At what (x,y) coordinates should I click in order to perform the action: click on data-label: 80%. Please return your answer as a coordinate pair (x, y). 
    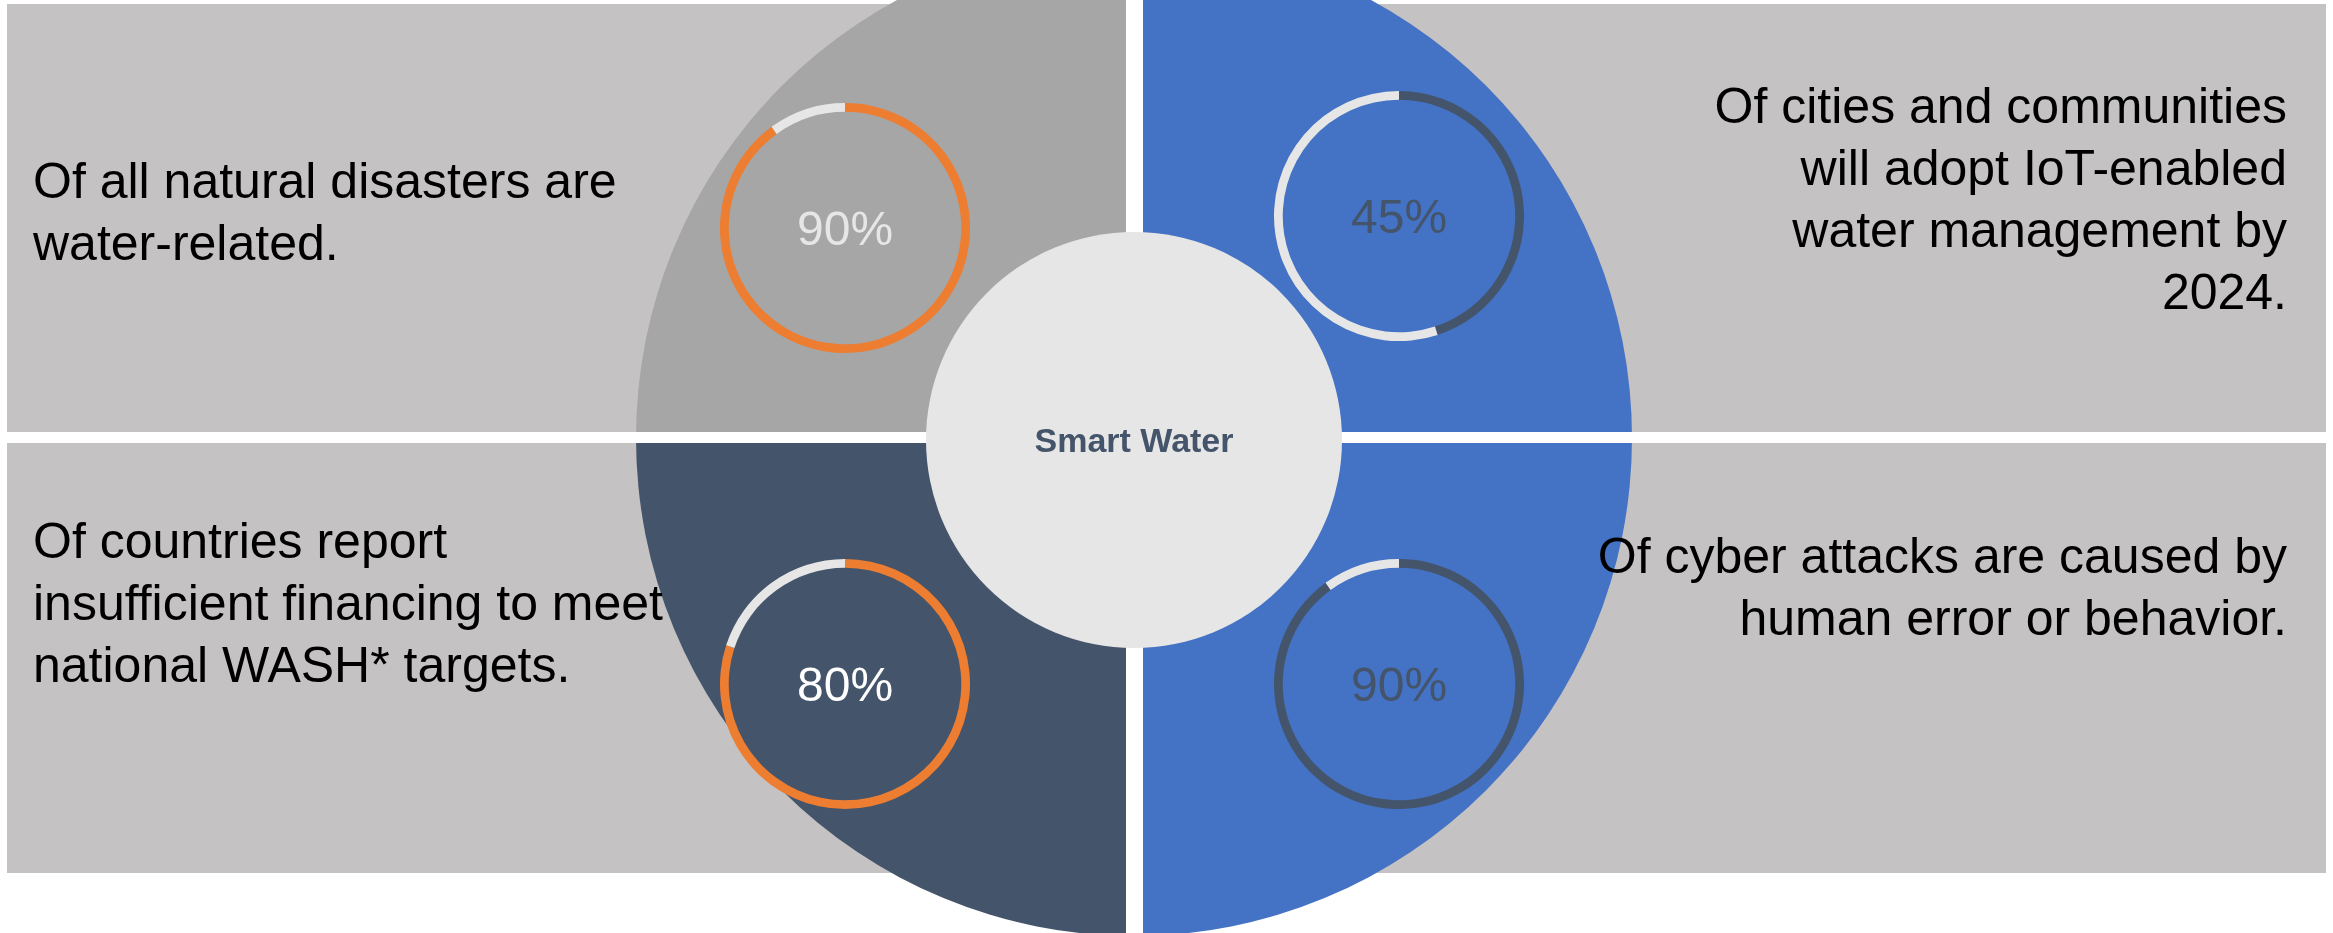
    Looking at the image, I should click on (845, 684).